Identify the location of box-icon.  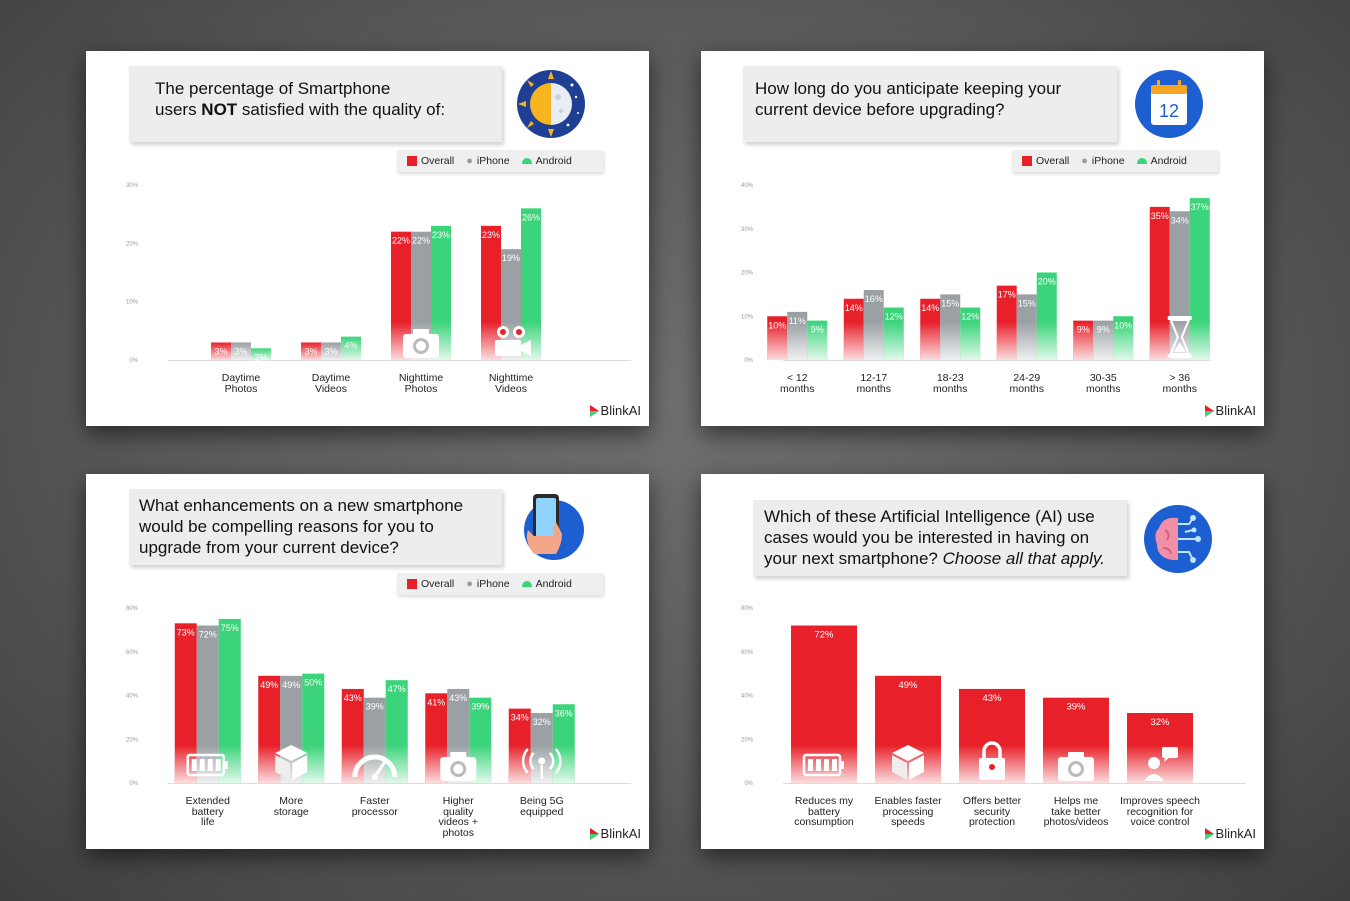
(291, 762).